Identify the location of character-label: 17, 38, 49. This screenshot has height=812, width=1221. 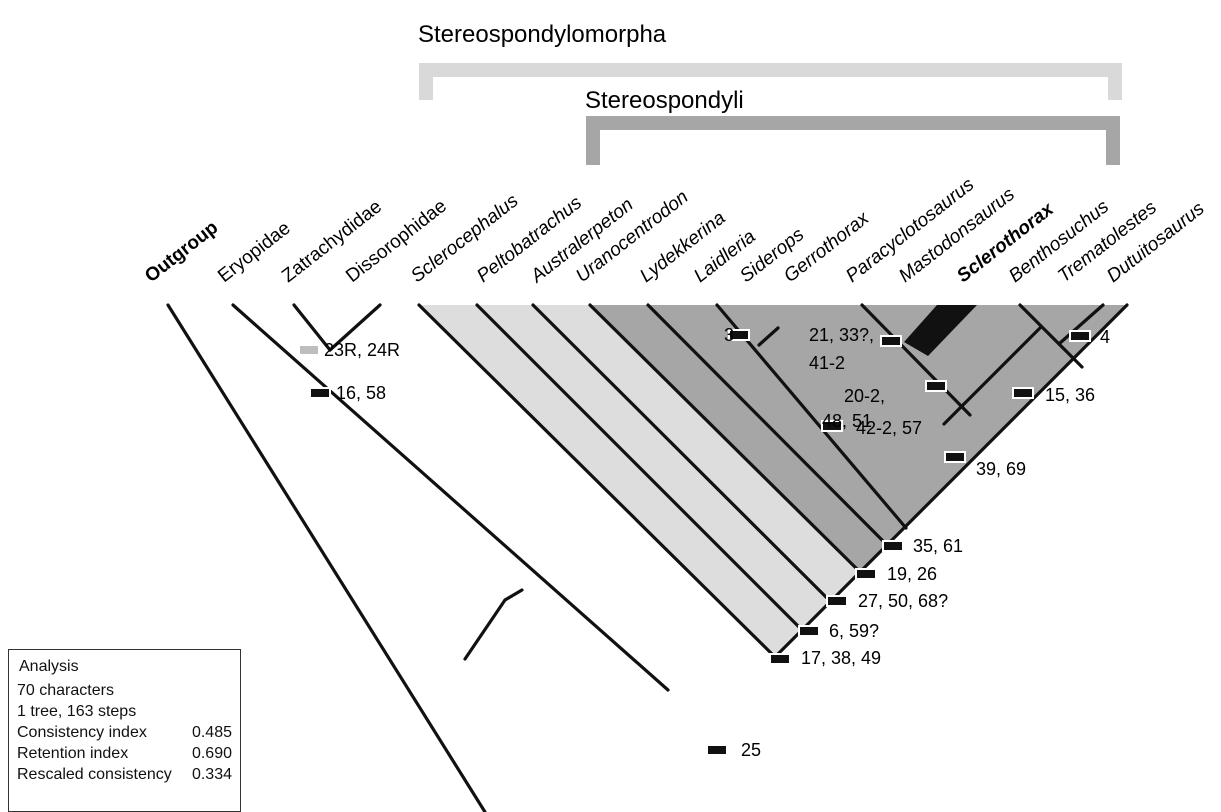
(841, 658).